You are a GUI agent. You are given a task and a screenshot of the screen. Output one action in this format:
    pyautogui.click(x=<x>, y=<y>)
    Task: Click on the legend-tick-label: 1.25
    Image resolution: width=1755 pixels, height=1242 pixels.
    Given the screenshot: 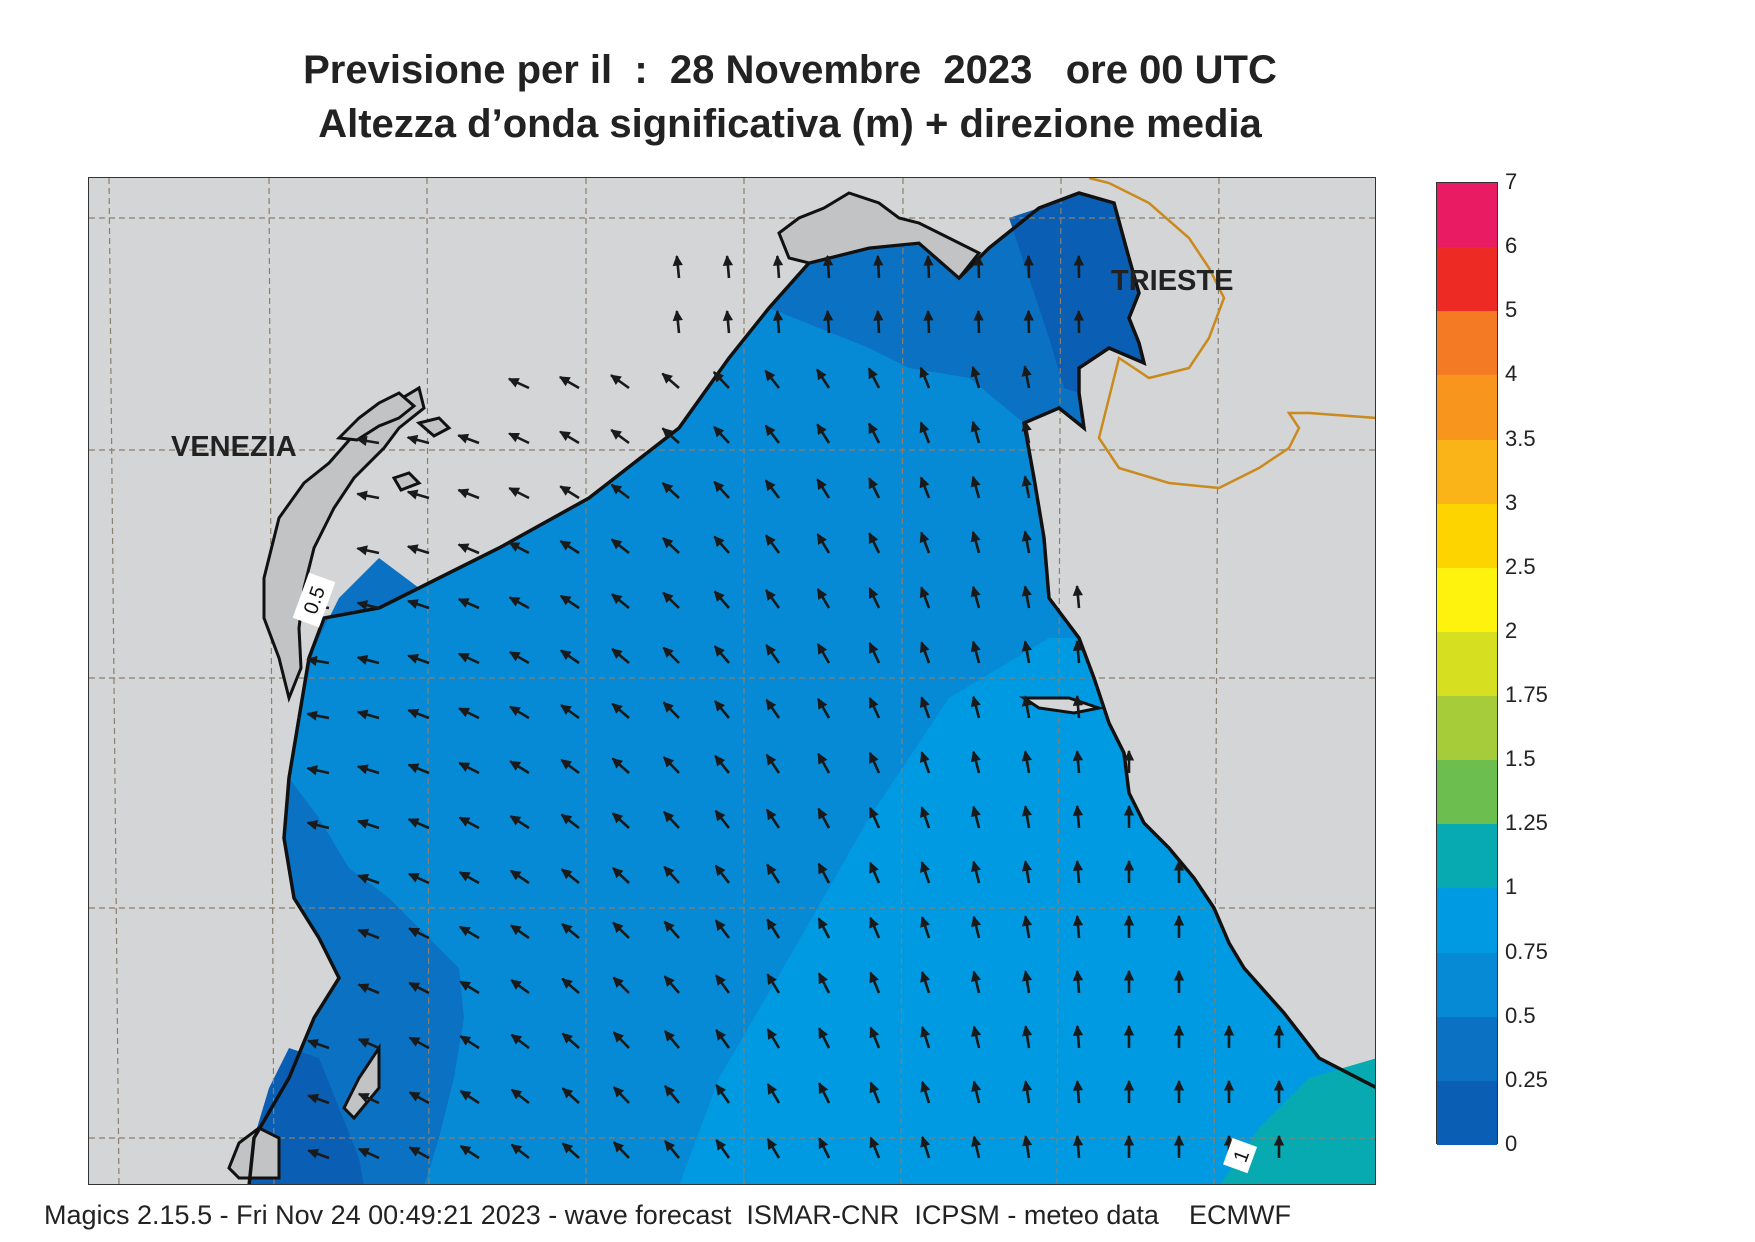 What is the action you would take?
    pyautogui.click(x=1526, y=823)
    